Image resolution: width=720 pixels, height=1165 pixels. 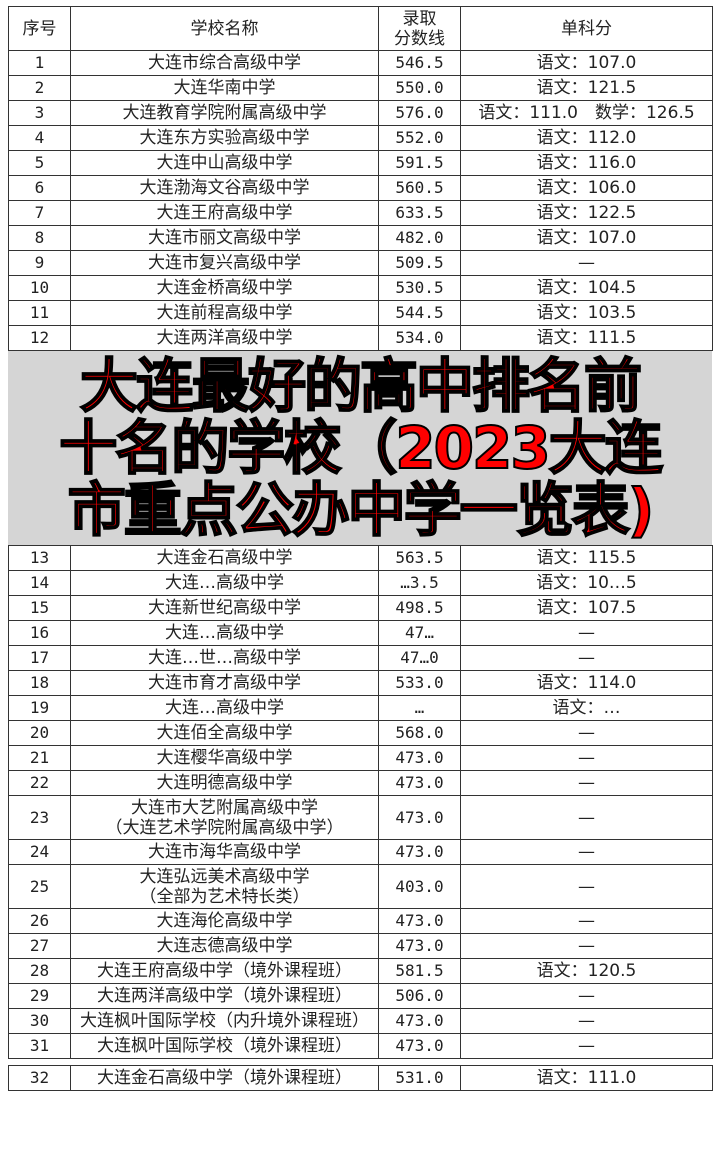 What do you see at coordinates (224, 188) in the screenshot?
I see `school-name: 大连渤海文谷高级中学` at bounding box center [224, 188].